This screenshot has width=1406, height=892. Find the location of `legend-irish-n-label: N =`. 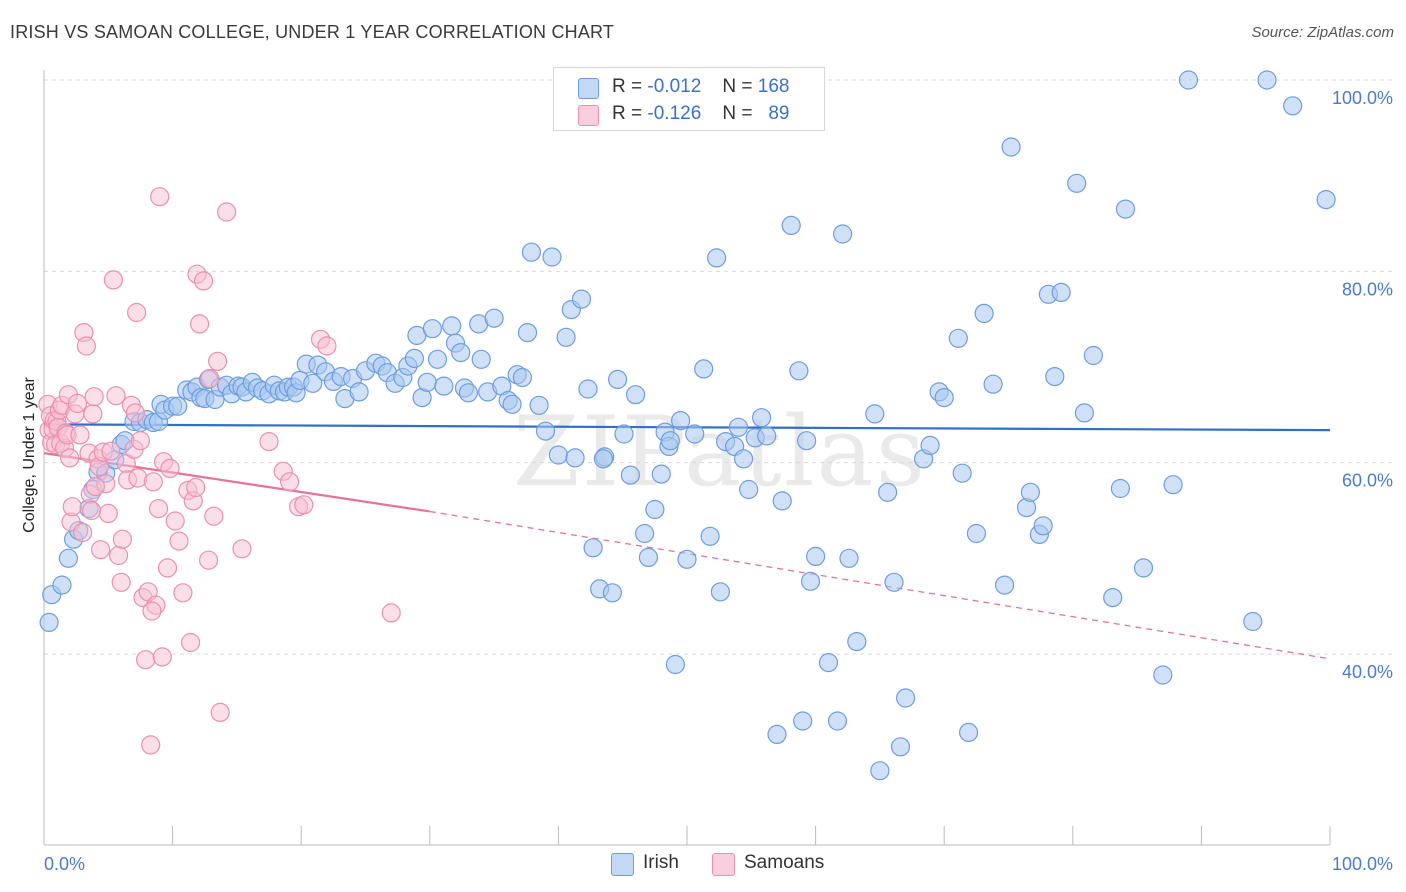

legend-irish-n-label: N = is located at coordinates (737, 86).